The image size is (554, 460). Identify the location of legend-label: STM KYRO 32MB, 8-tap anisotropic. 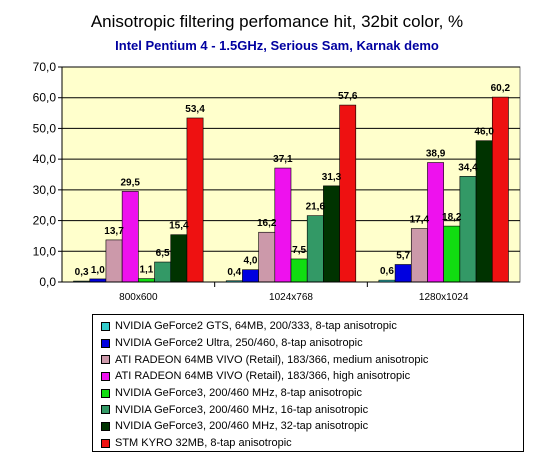
(203, 443).